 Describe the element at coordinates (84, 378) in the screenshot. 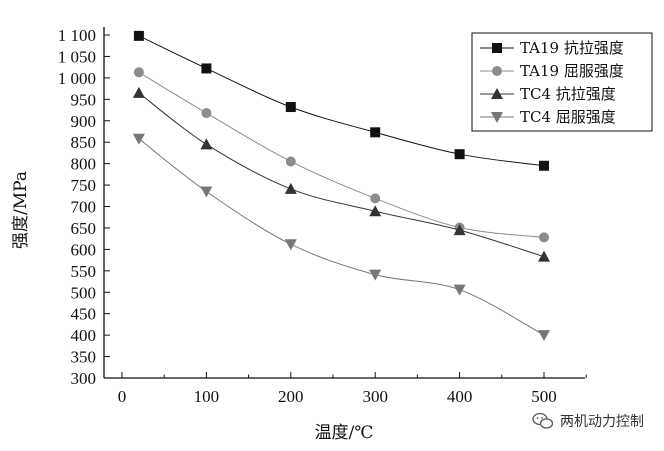

I see `y-tick-label: 300` at that location.